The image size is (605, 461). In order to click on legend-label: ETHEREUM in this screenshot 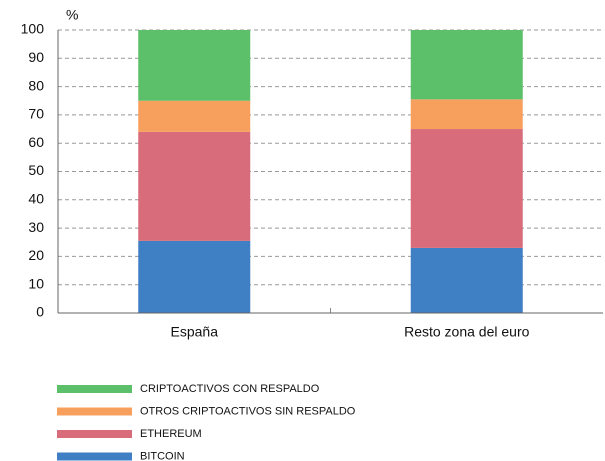, I will do `click(171, 434)`.